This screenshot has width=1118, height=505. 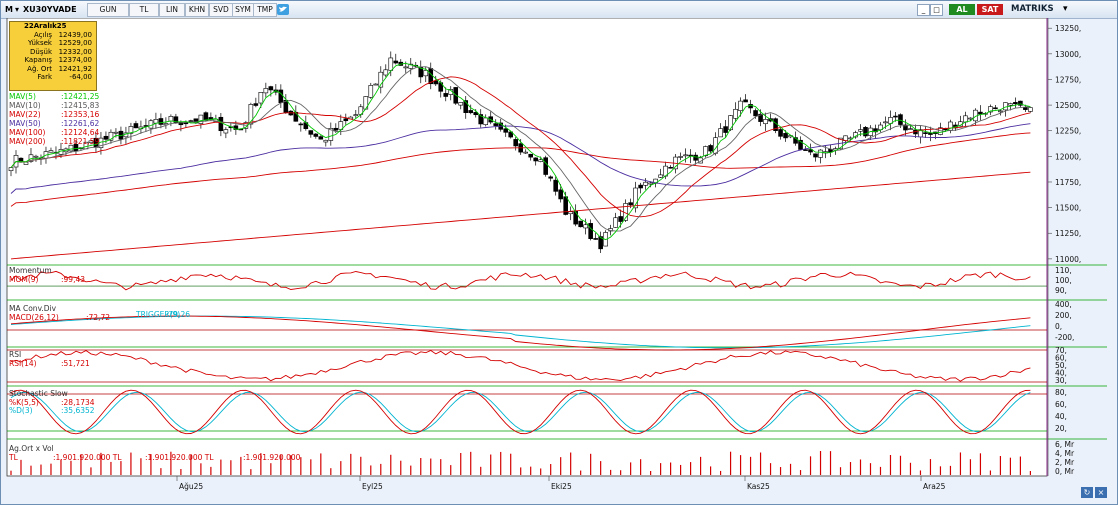 I want to click on rsi-tick-label: 70,, so click(x=1061, y=350).